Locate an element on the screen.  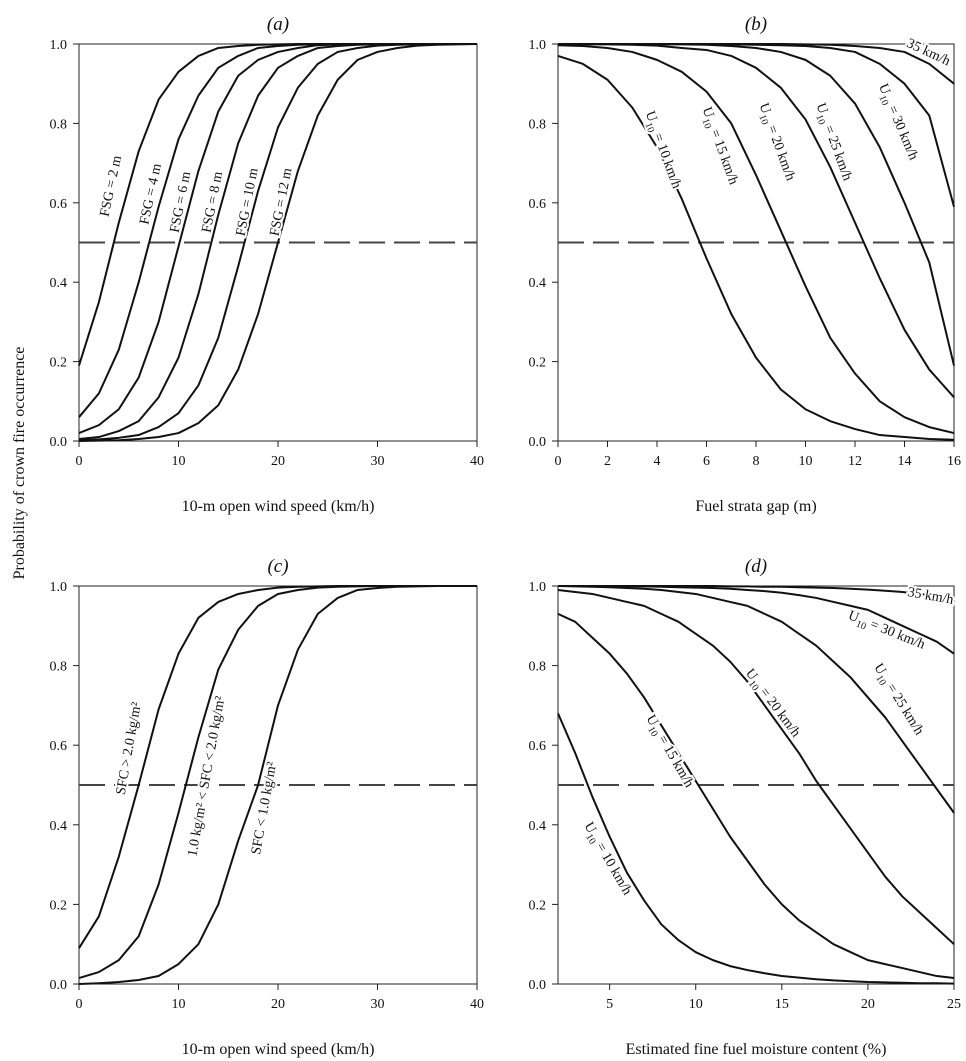
series-label-3: SFC < 1.0 kg/m² is located at coordinates (264, 808).